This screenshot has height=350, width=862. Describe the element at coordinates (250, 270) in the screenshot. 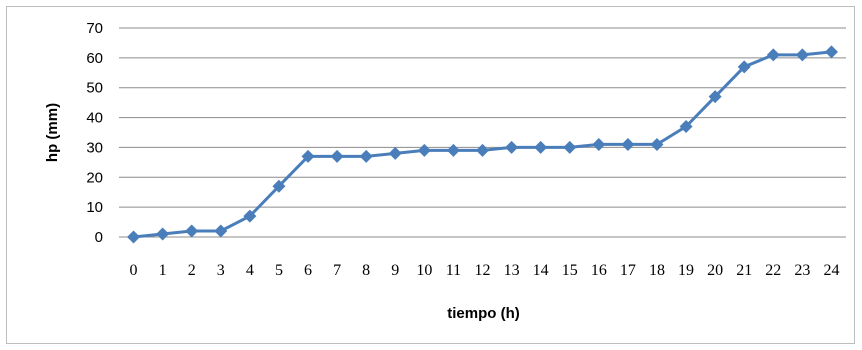

I see `x-tick-label: 4` at that location.